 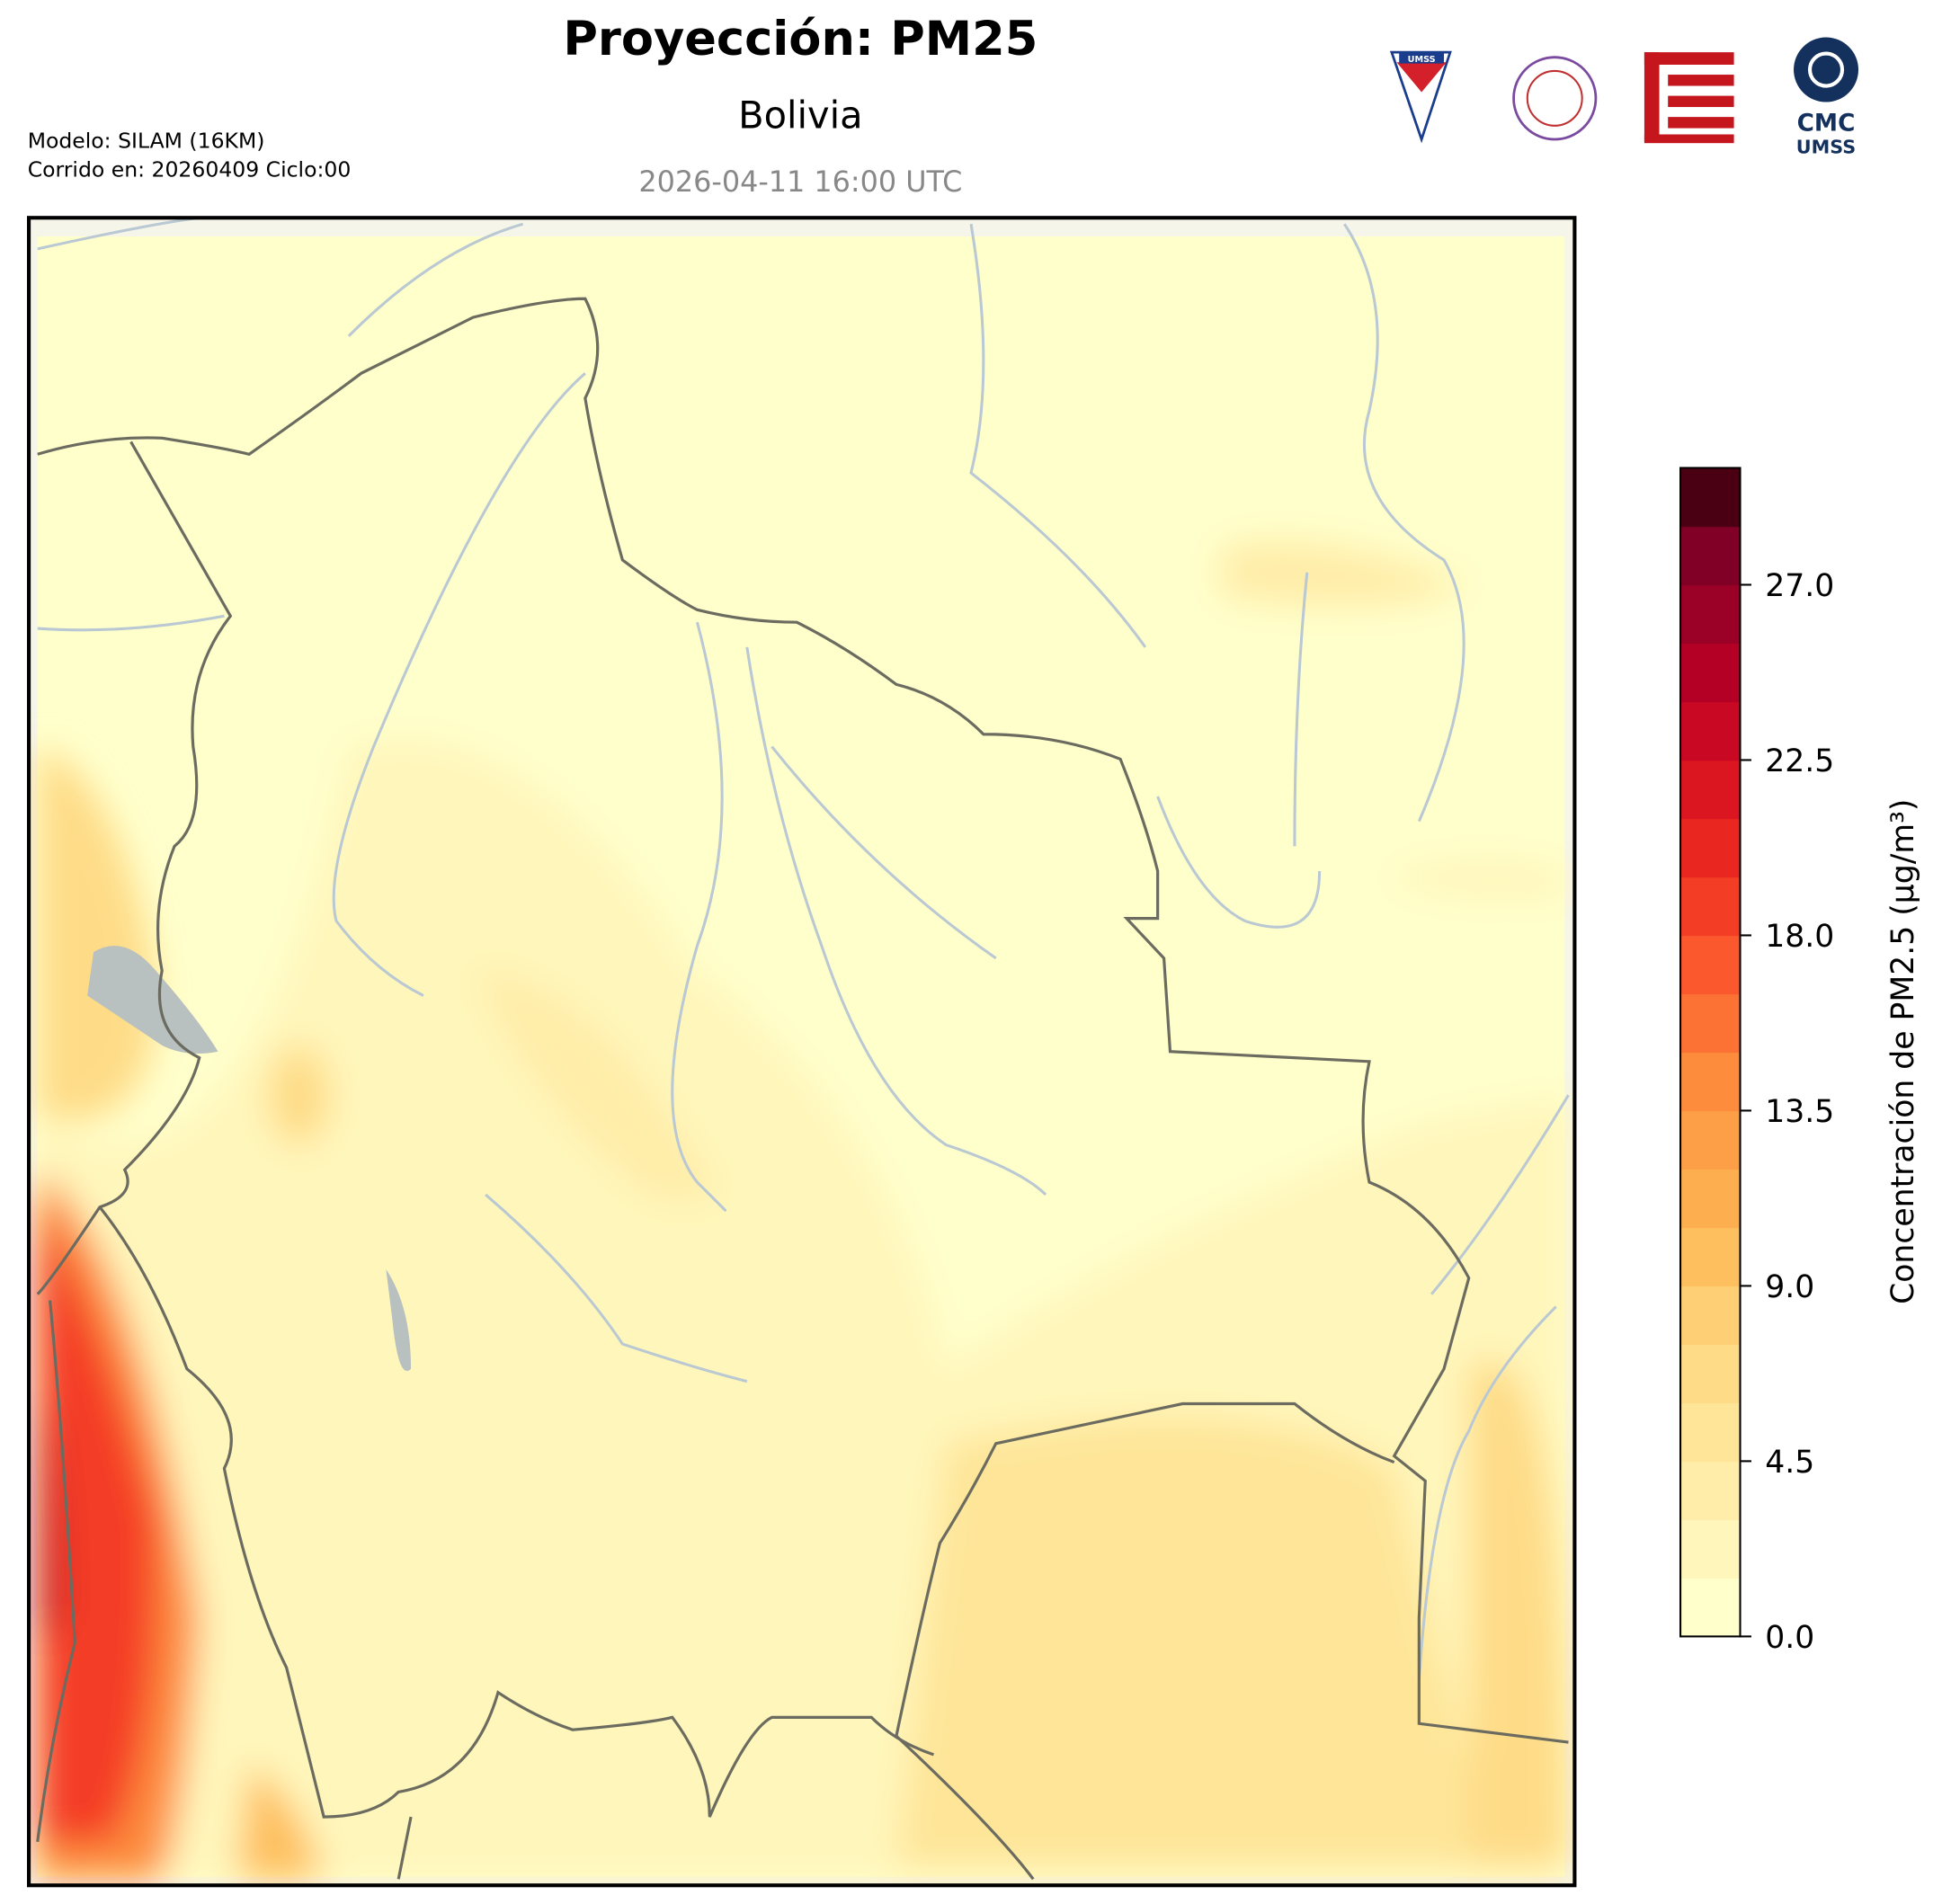 I want to click on datetime: 2026-04-11 16:00 UTC, so click(x=800, y=182).